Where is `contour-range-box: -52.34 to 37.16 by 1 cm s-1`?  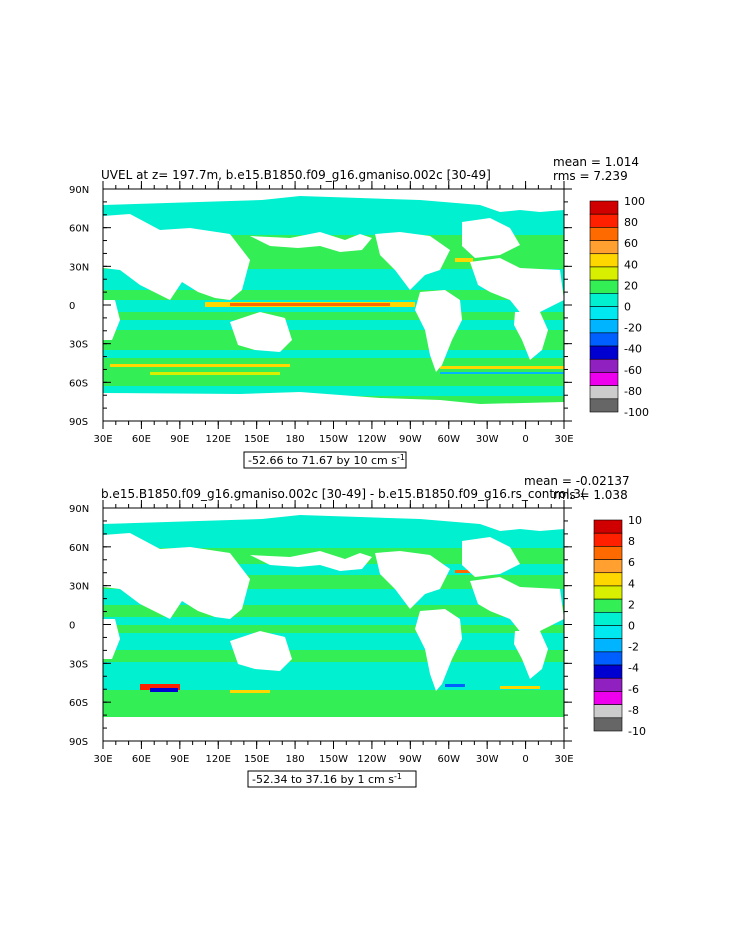 contour-range-box: -52.34 to 37.16 by 1 cm s-1 is located at coordinates (332, 779).